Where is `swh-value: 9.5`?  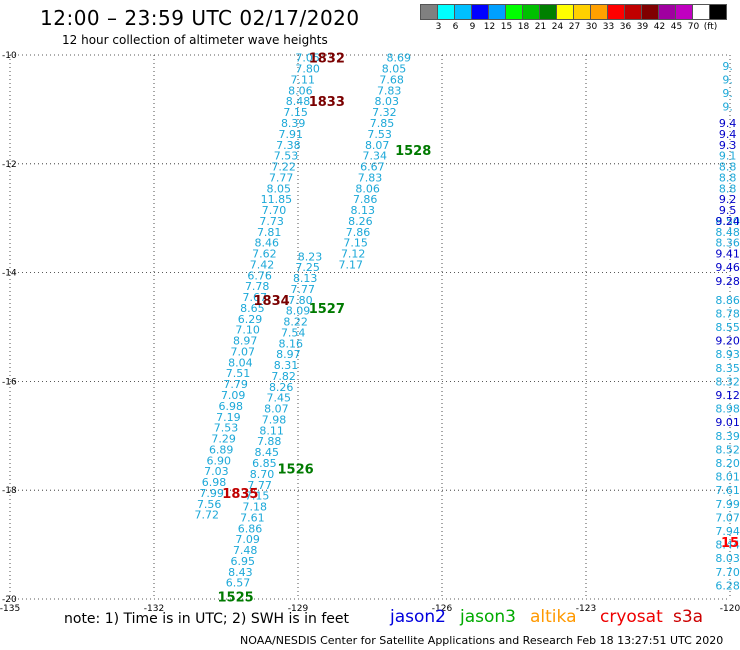
swh-value: 9.5 is located at coordinates (728, 210).